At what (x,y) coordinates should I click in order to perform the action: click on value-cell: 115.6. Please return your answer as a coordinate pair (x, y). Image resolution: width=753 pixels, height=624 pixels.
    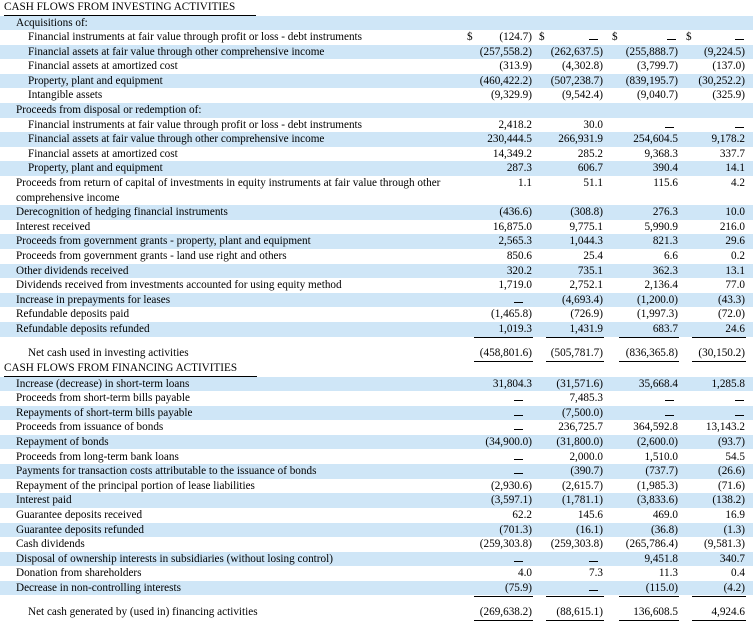
    Looking at the image, I should click on (665, 183).